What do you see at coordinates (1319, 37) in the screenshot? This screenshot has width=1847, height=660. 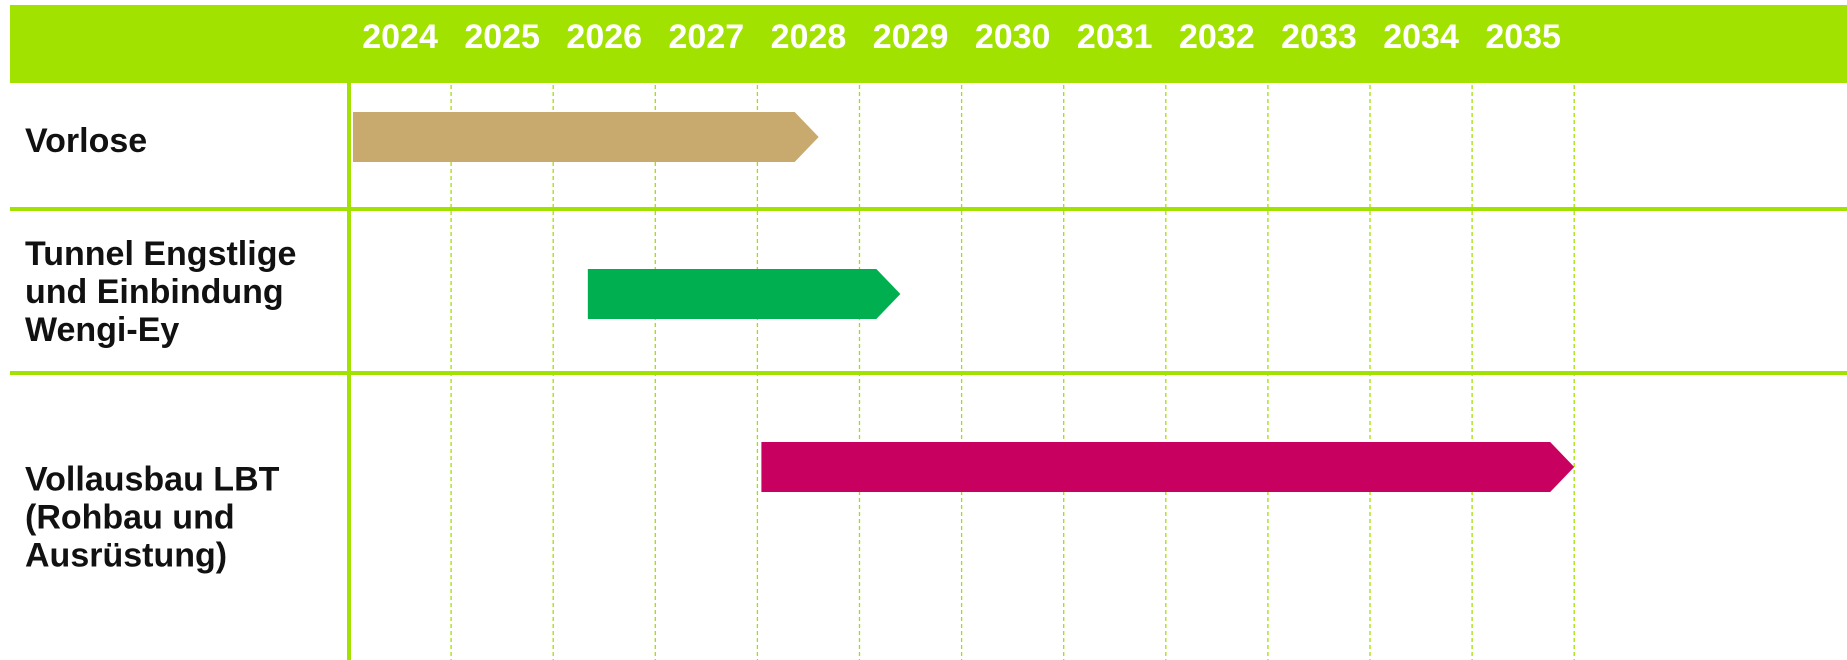 I see `year-label: 2033` at bounding box center [1319, 37].